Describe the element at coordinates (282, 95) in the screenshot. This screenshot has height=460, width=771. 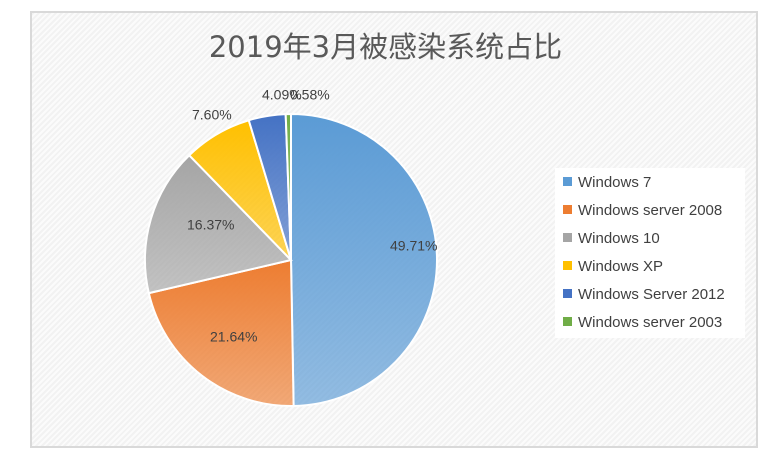
I see `data-label: 4.09%` at that location.